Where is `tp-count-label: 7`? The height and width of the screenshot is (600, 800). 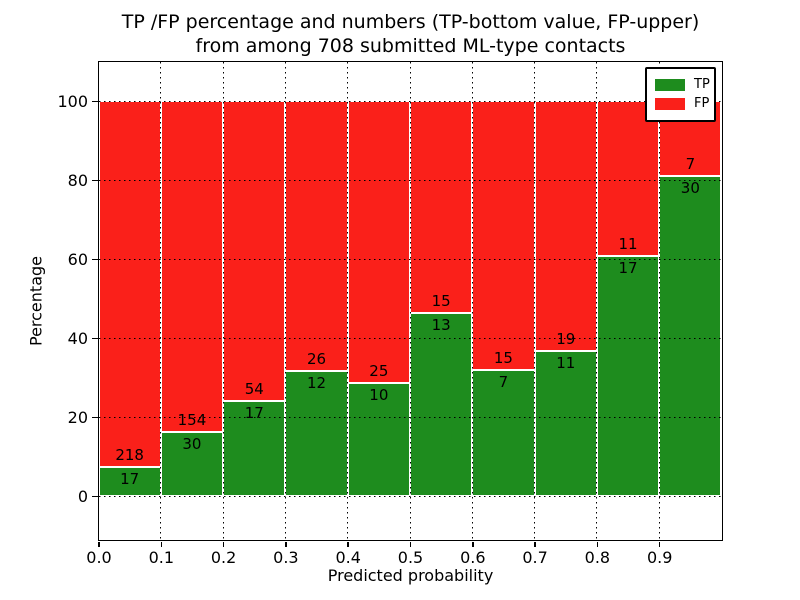 tp-count-label: 7 is located at coordinates (503, 382).